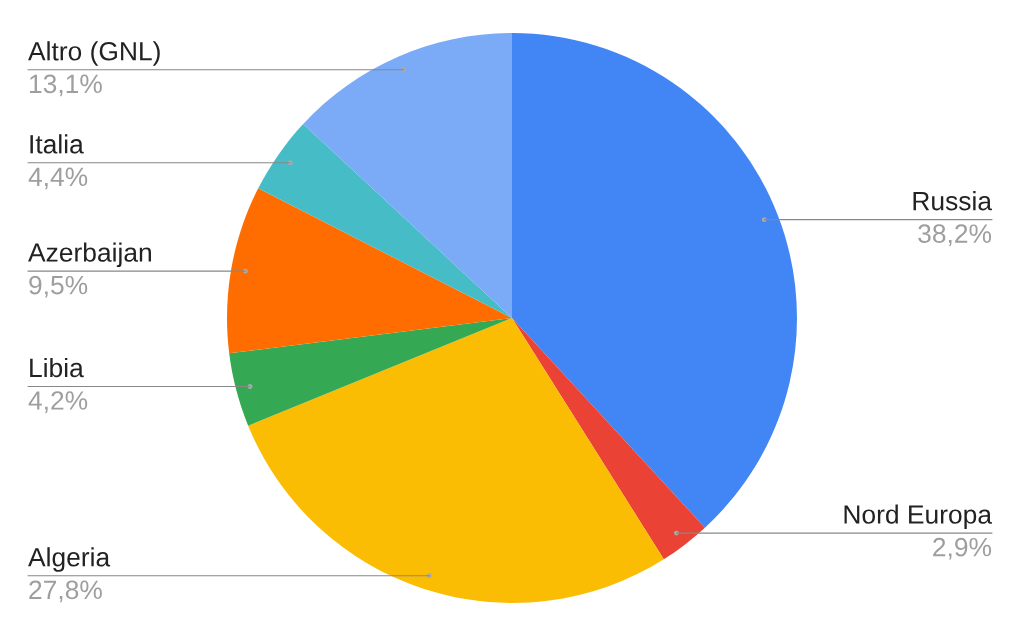 The height and width of the screenshot is (634, 1024). I want to click on data-label: 4,4%, so click(58, 178).